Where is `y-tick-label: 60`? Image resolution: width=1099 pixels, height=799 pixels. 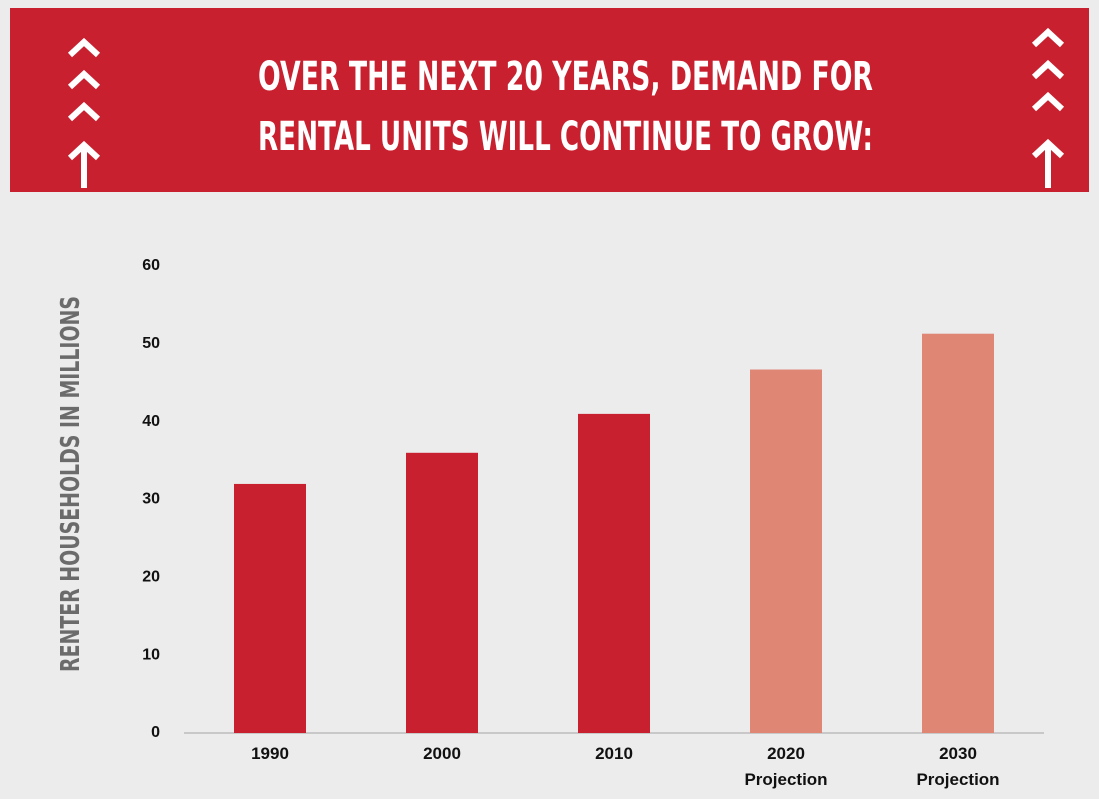
y-tick-label: 60 is located at coordinates (151, 265).